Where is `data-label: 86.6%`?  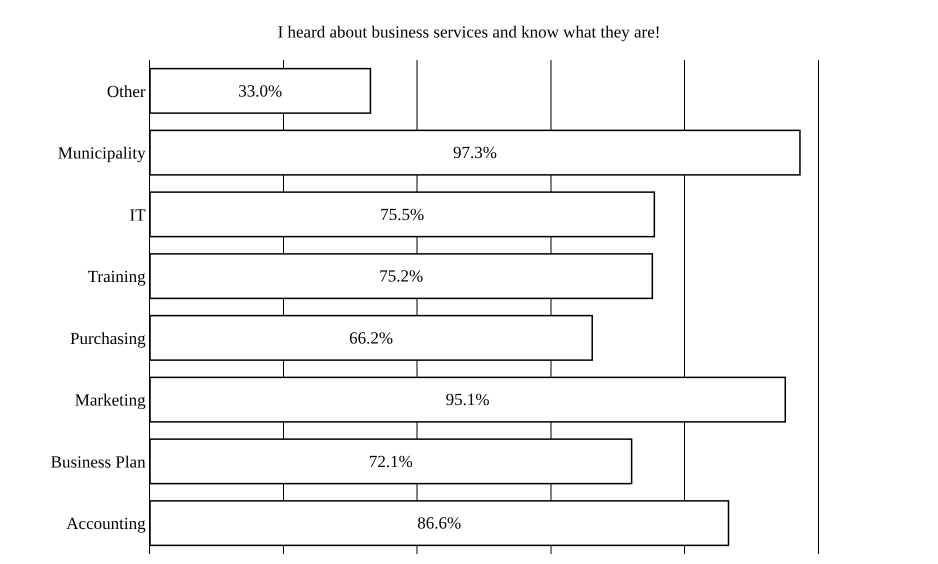 data-label: 86.6% is located at coordinates (439, 523).